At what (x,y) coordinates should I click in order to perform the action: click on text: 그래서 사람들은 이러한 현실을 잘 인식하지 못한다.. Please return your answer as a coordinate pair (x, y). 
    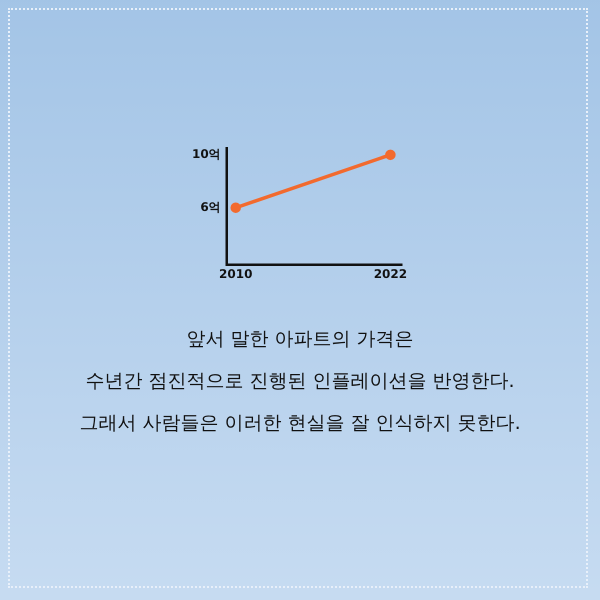
    Looking at the image, I should click on (300, 423).